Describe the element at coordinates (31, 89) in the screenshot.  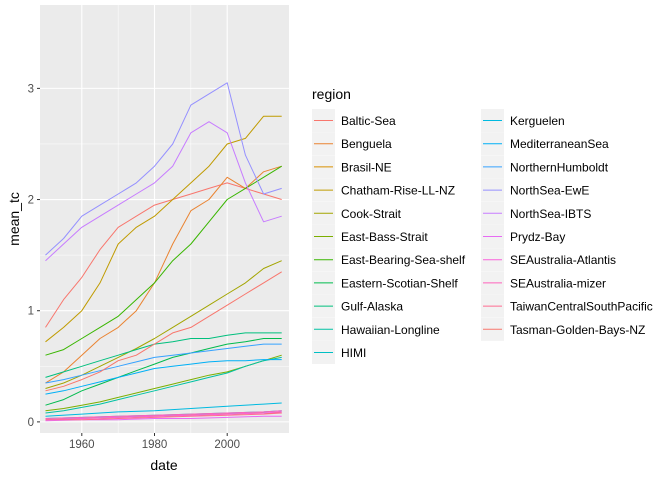
I see `y-tick-label: 3` at that location.